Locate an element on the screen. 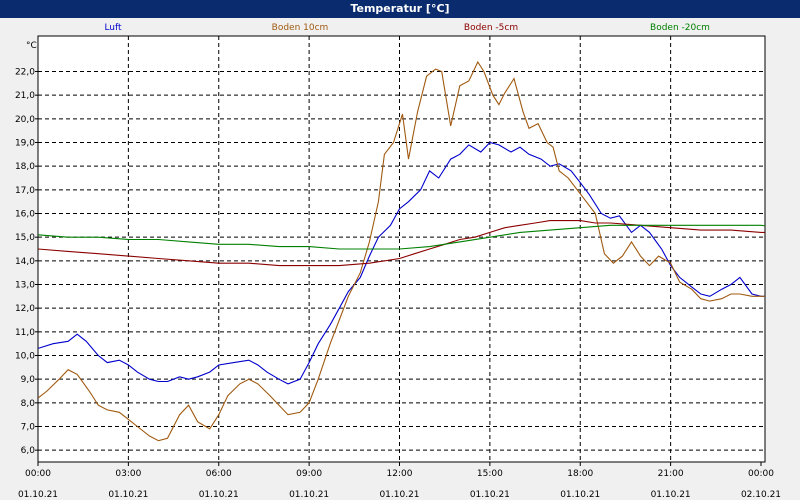  x-tick-time: 18:00 is located at coordinates (580, 474).